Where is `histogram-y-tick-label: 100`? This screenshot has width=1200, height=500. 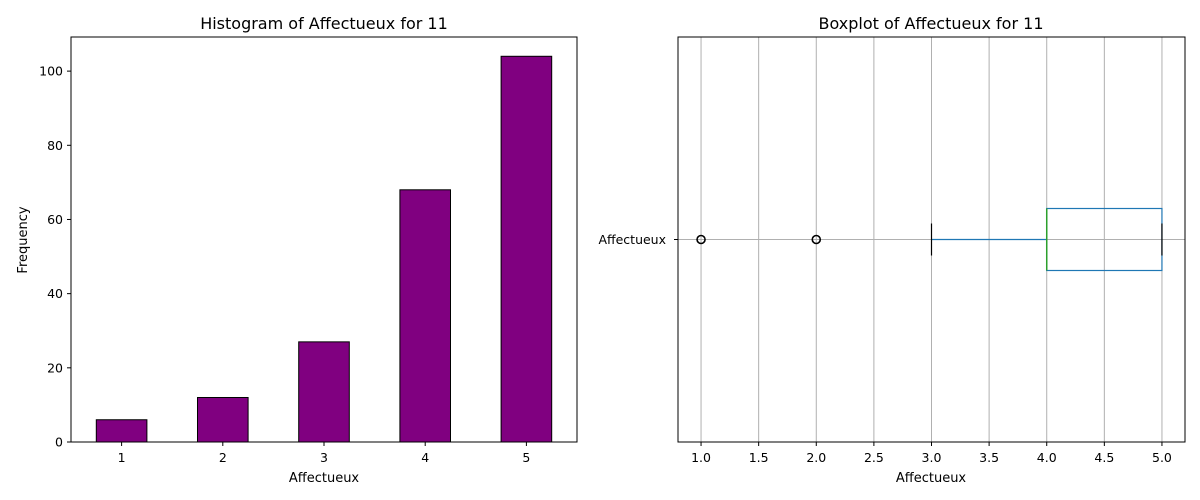 histogram-y-tick-label: 100 is located at coordinates (51, 71).